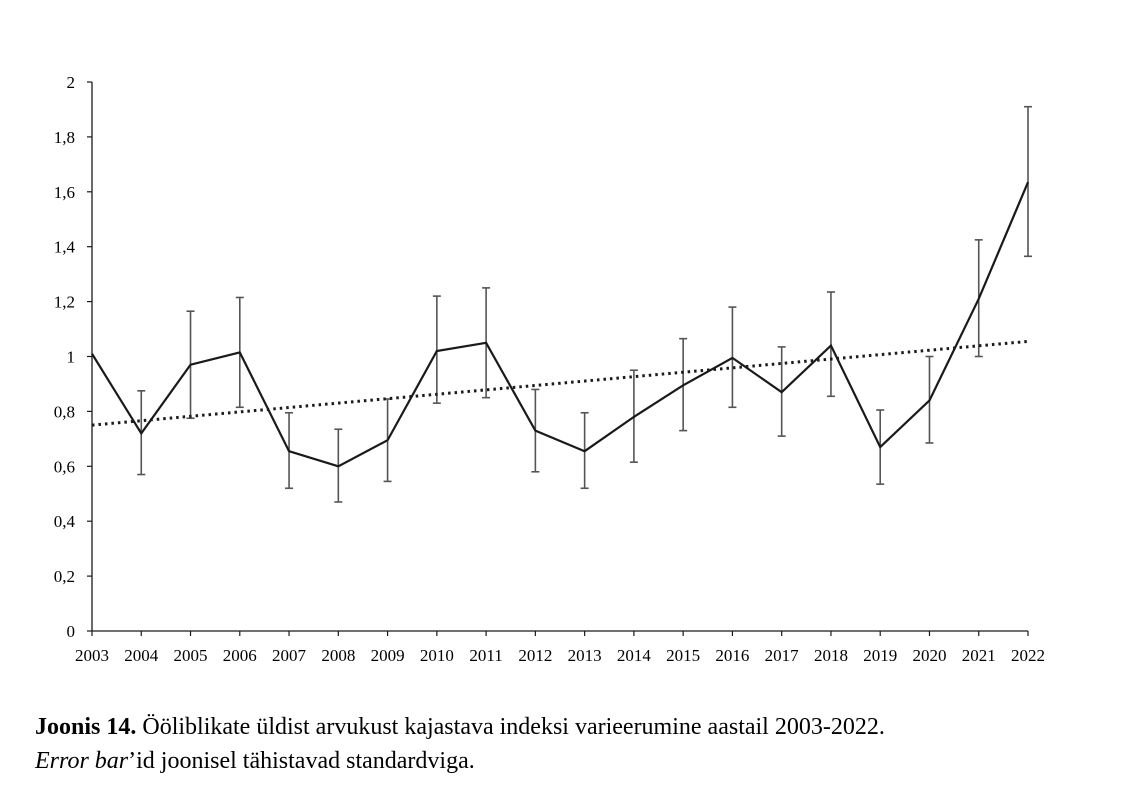 The height and width of the screenshot is (792, 1127). What do you see at coordinates (831, 655) in the screenshot?
I see `x-tick-label: 2018` at bounding box center [831, 655].